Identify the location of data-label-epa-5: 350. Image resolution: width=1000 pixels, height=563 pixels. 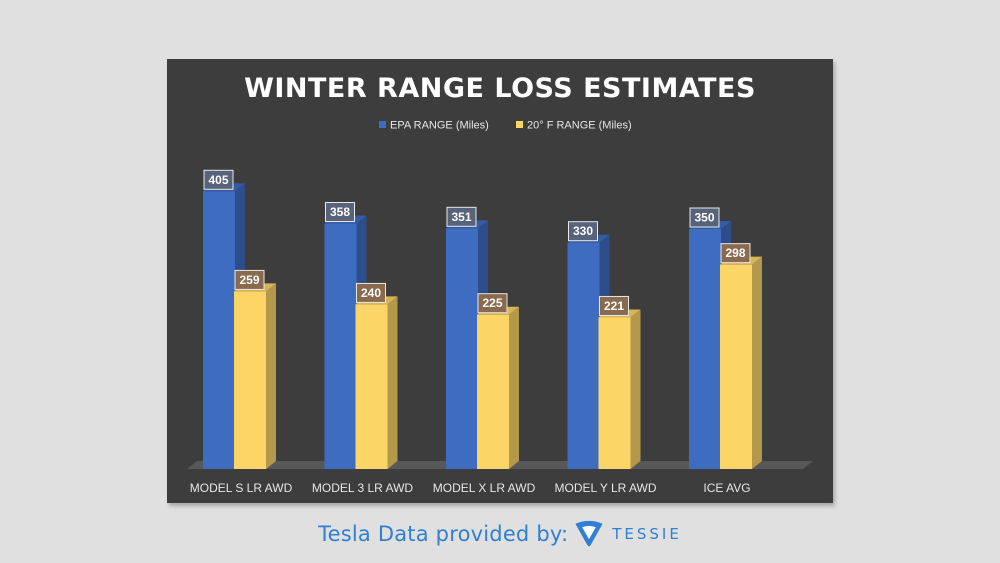
(704, 217).